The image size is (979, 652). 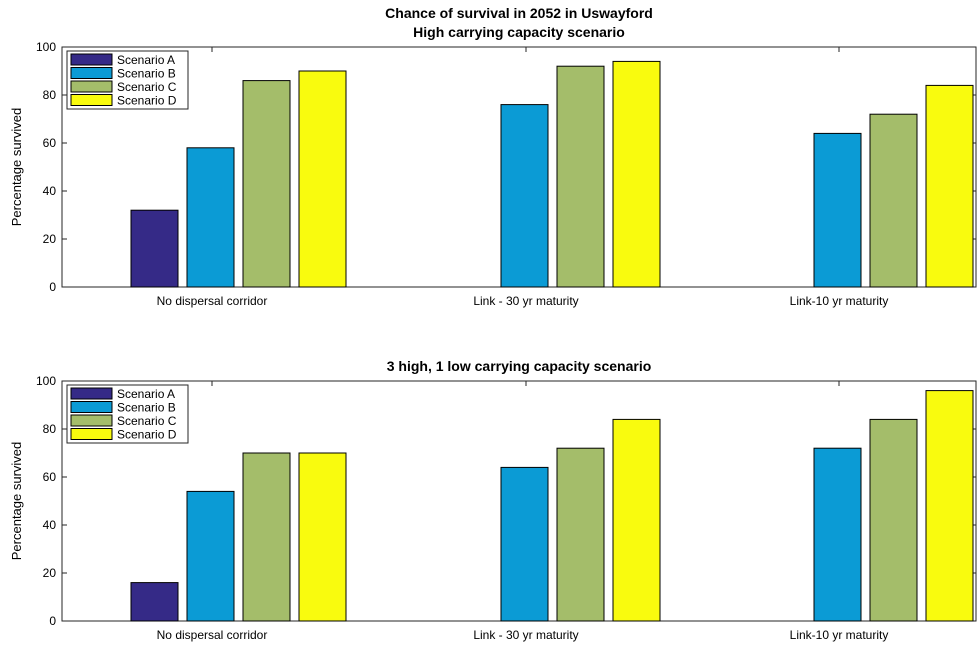 What do you see at coordinates (519, 32) in the screenshot?
I see `chart-subtitle: High carrying capacity scenario` at bounding box center [519, 32].